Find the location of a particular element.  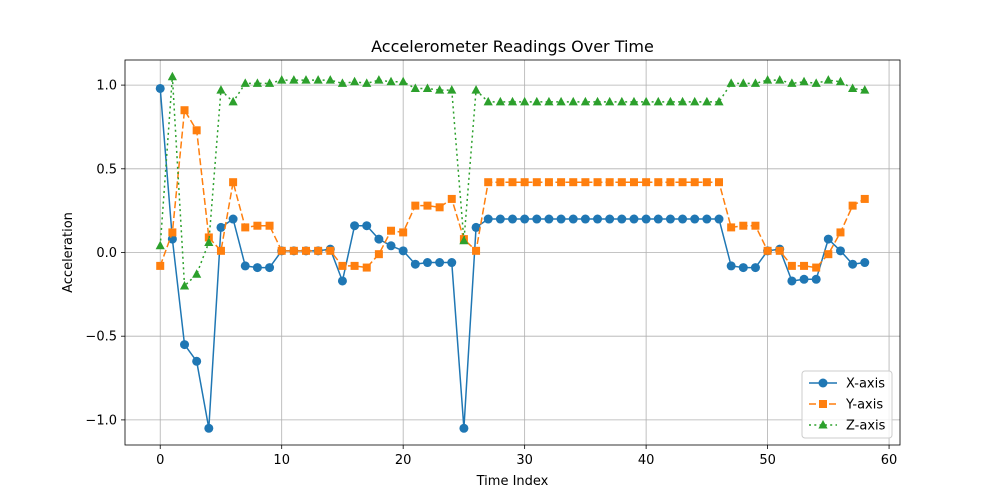

y-tick-label: 1.0 is located at coordinates (106, 86).